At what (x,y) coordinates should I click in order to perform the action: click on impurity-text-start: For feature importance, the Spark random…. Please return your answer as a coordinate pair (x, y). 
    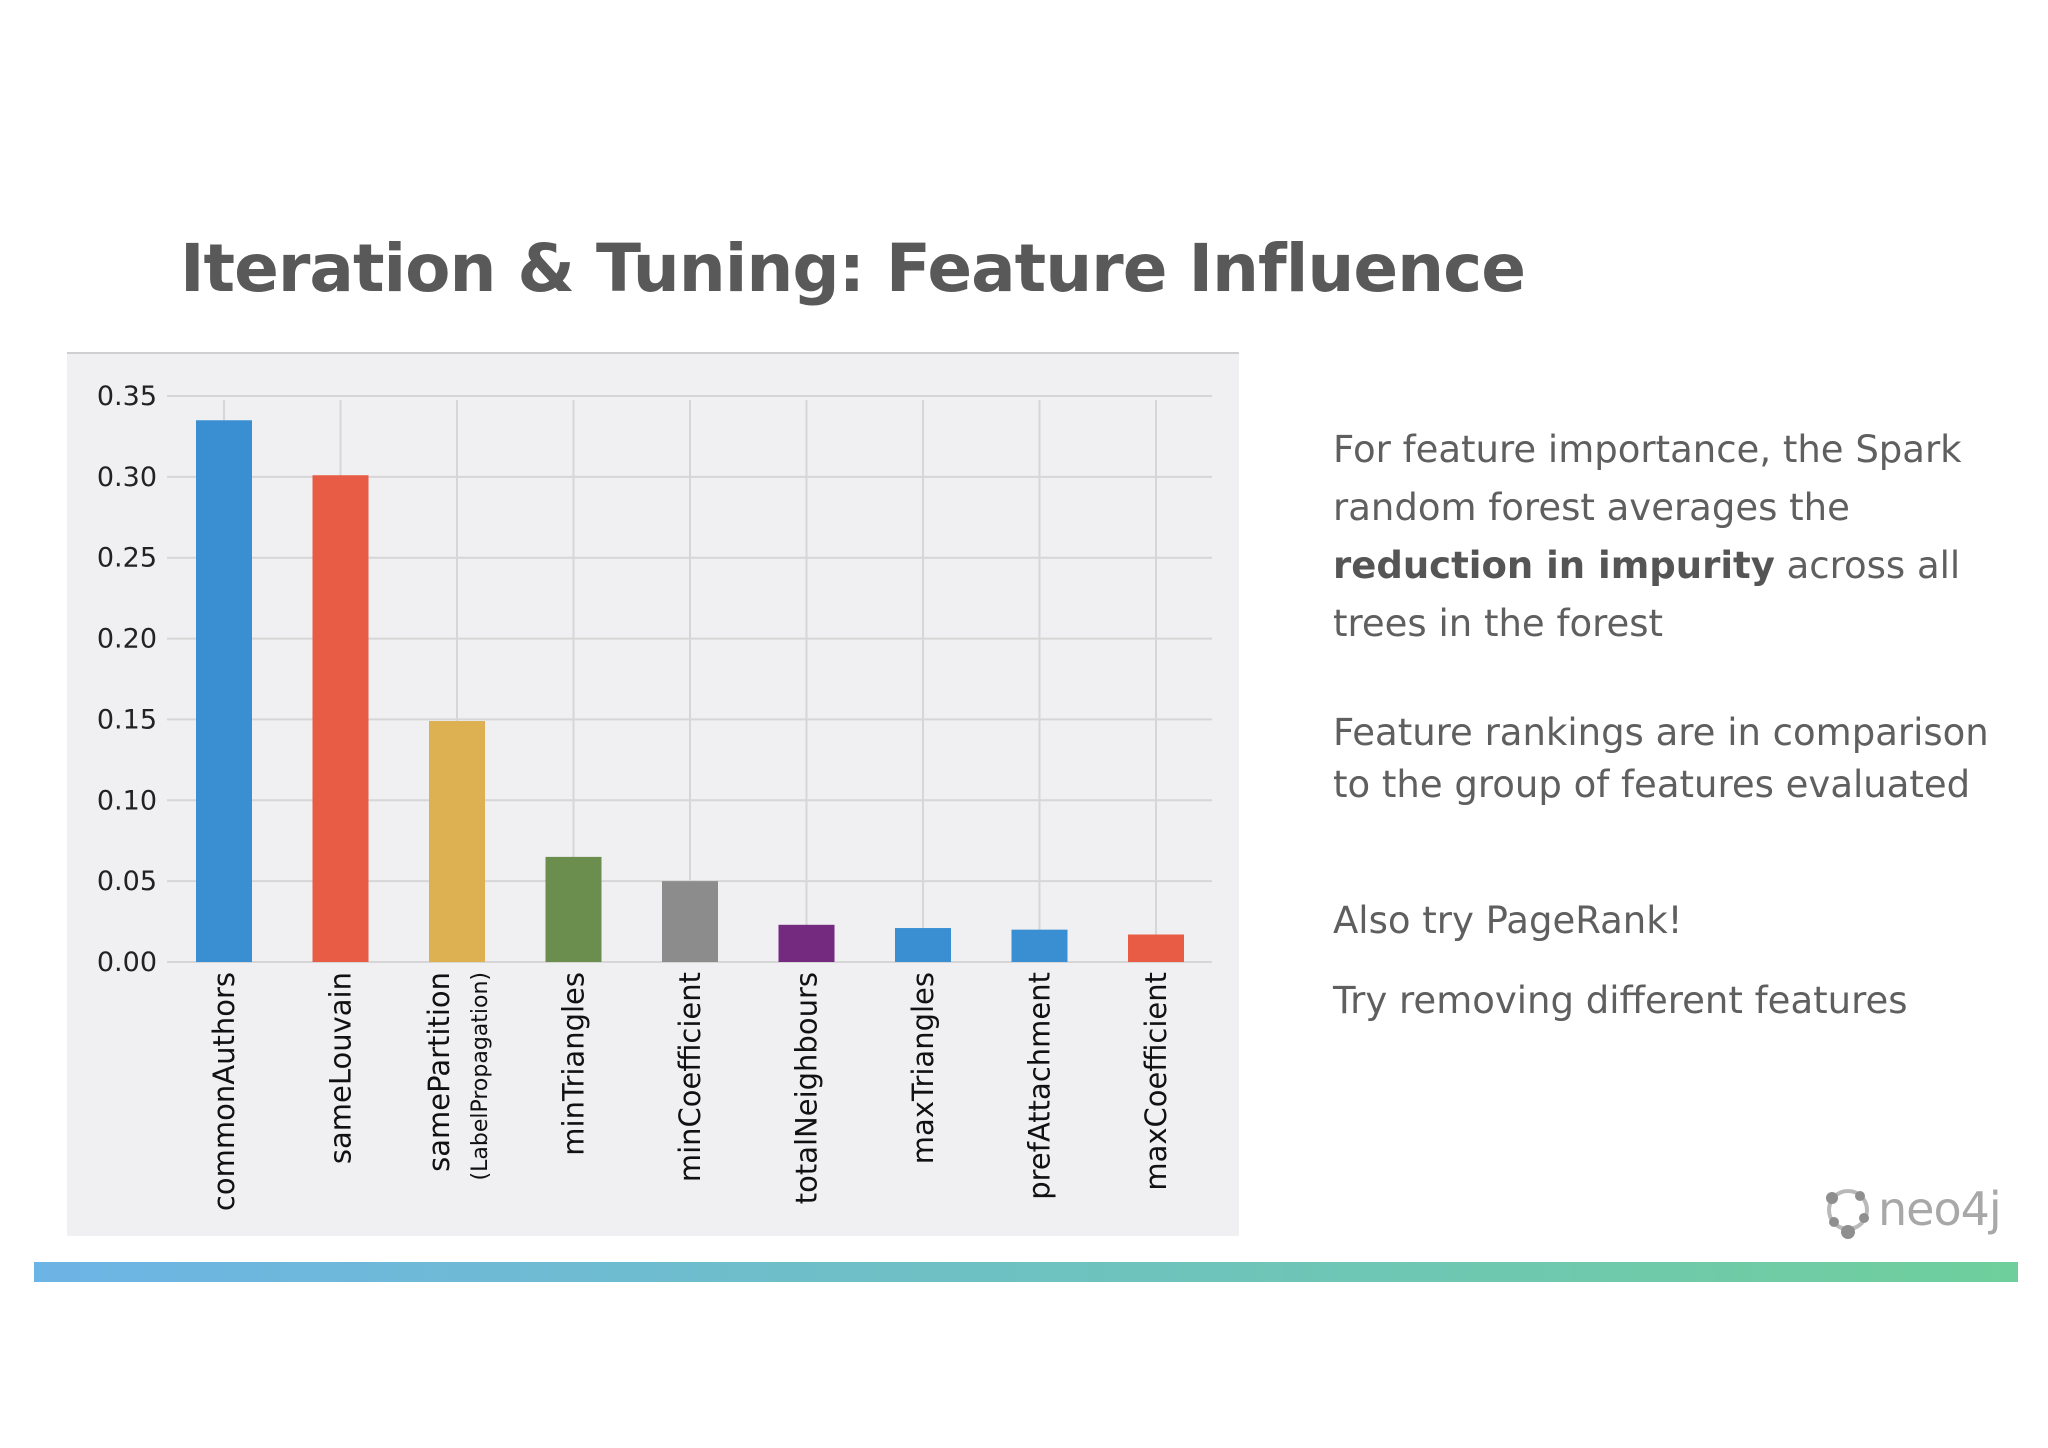
    Looking at the image, I should click on (1647, 478).